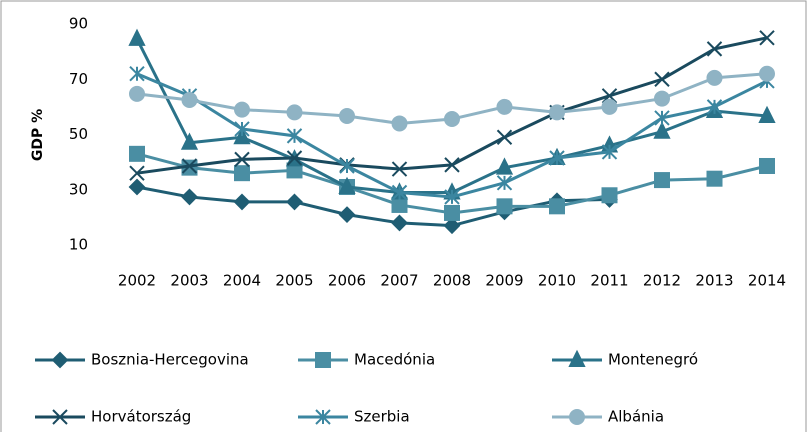  Describe the element at coordinates (170, 360) in the screenshot. I see `legend-label: Bosznia-Hercegovina` at that location.